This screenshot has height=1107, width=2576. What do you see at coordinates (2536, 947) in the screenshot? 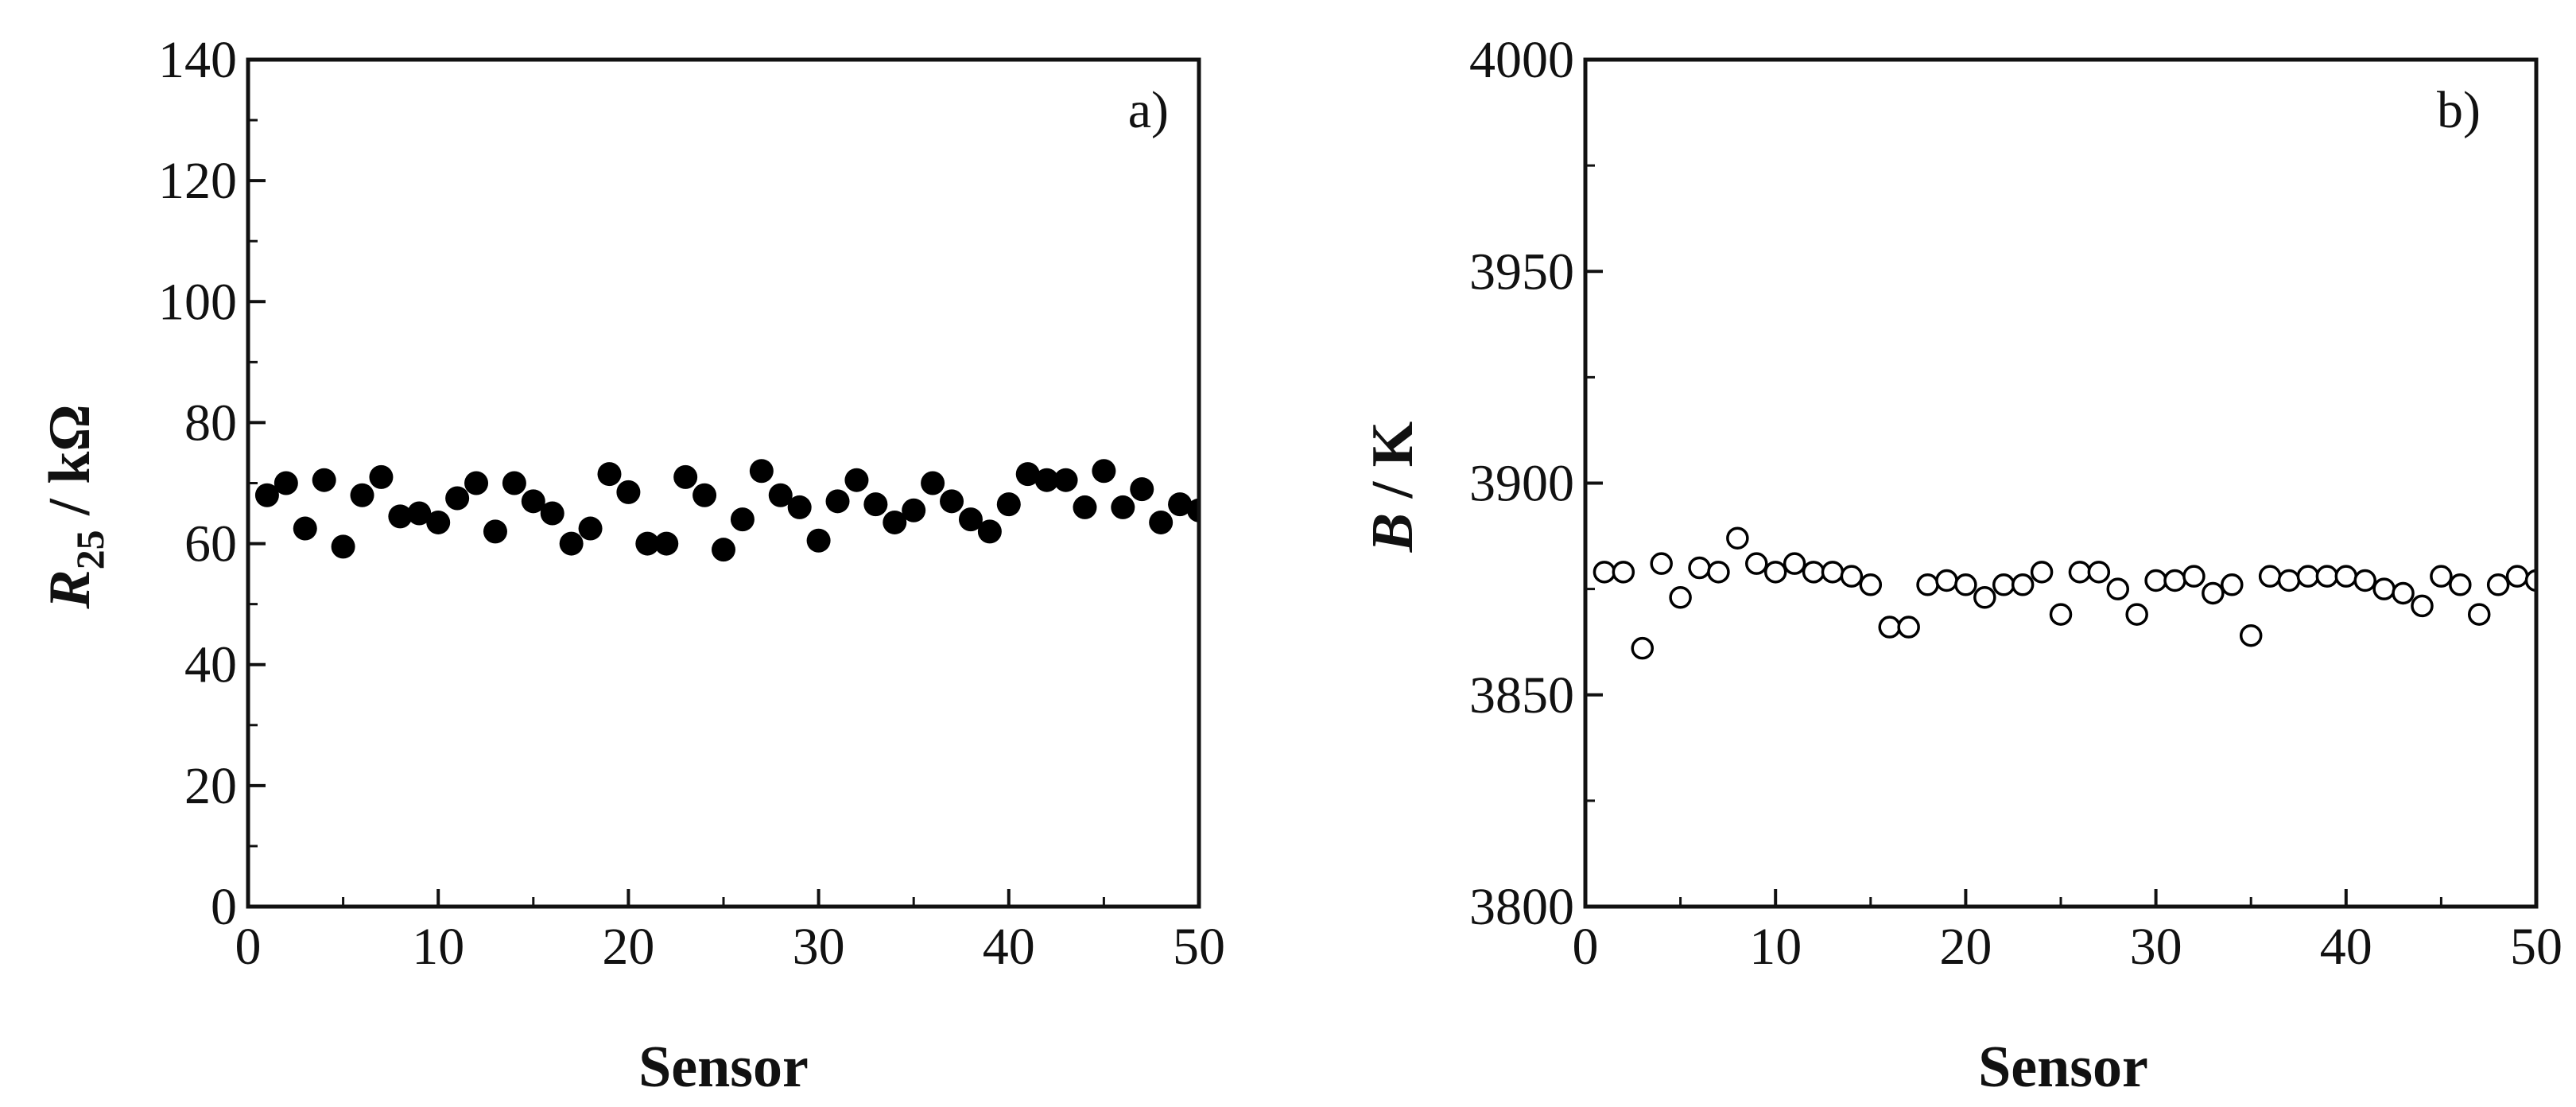
I see `panel-b-x-tick-label: 50` at bounding box center [2536, 947].